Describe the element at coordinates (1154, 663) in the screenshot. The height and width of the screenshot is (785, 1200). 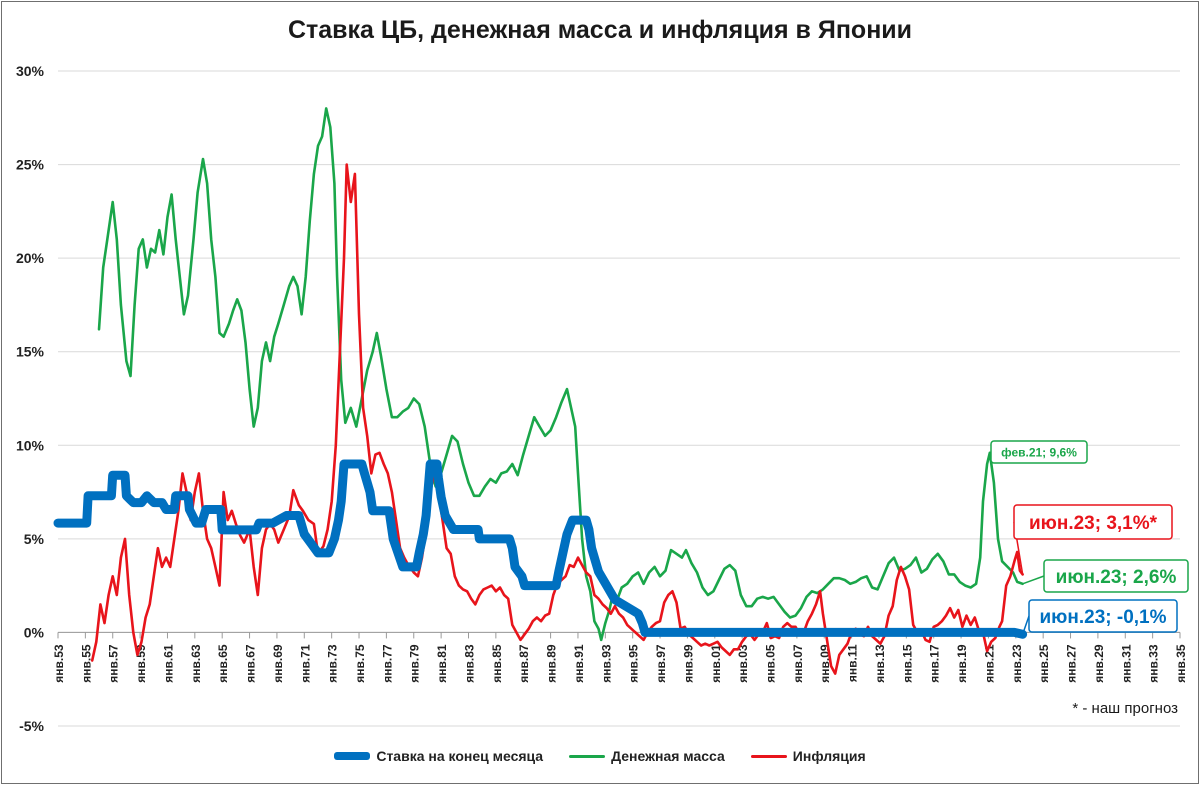
I see `x-tick-label: янв.33` at that location.